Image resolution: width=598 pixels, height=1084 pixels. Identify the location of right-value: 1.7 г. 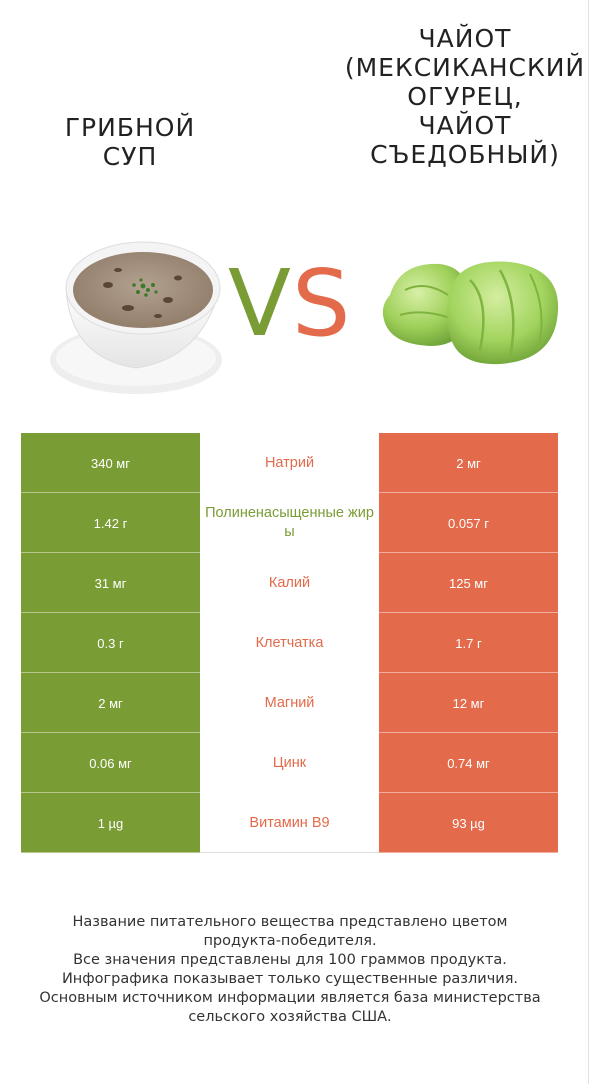
(468, 643).